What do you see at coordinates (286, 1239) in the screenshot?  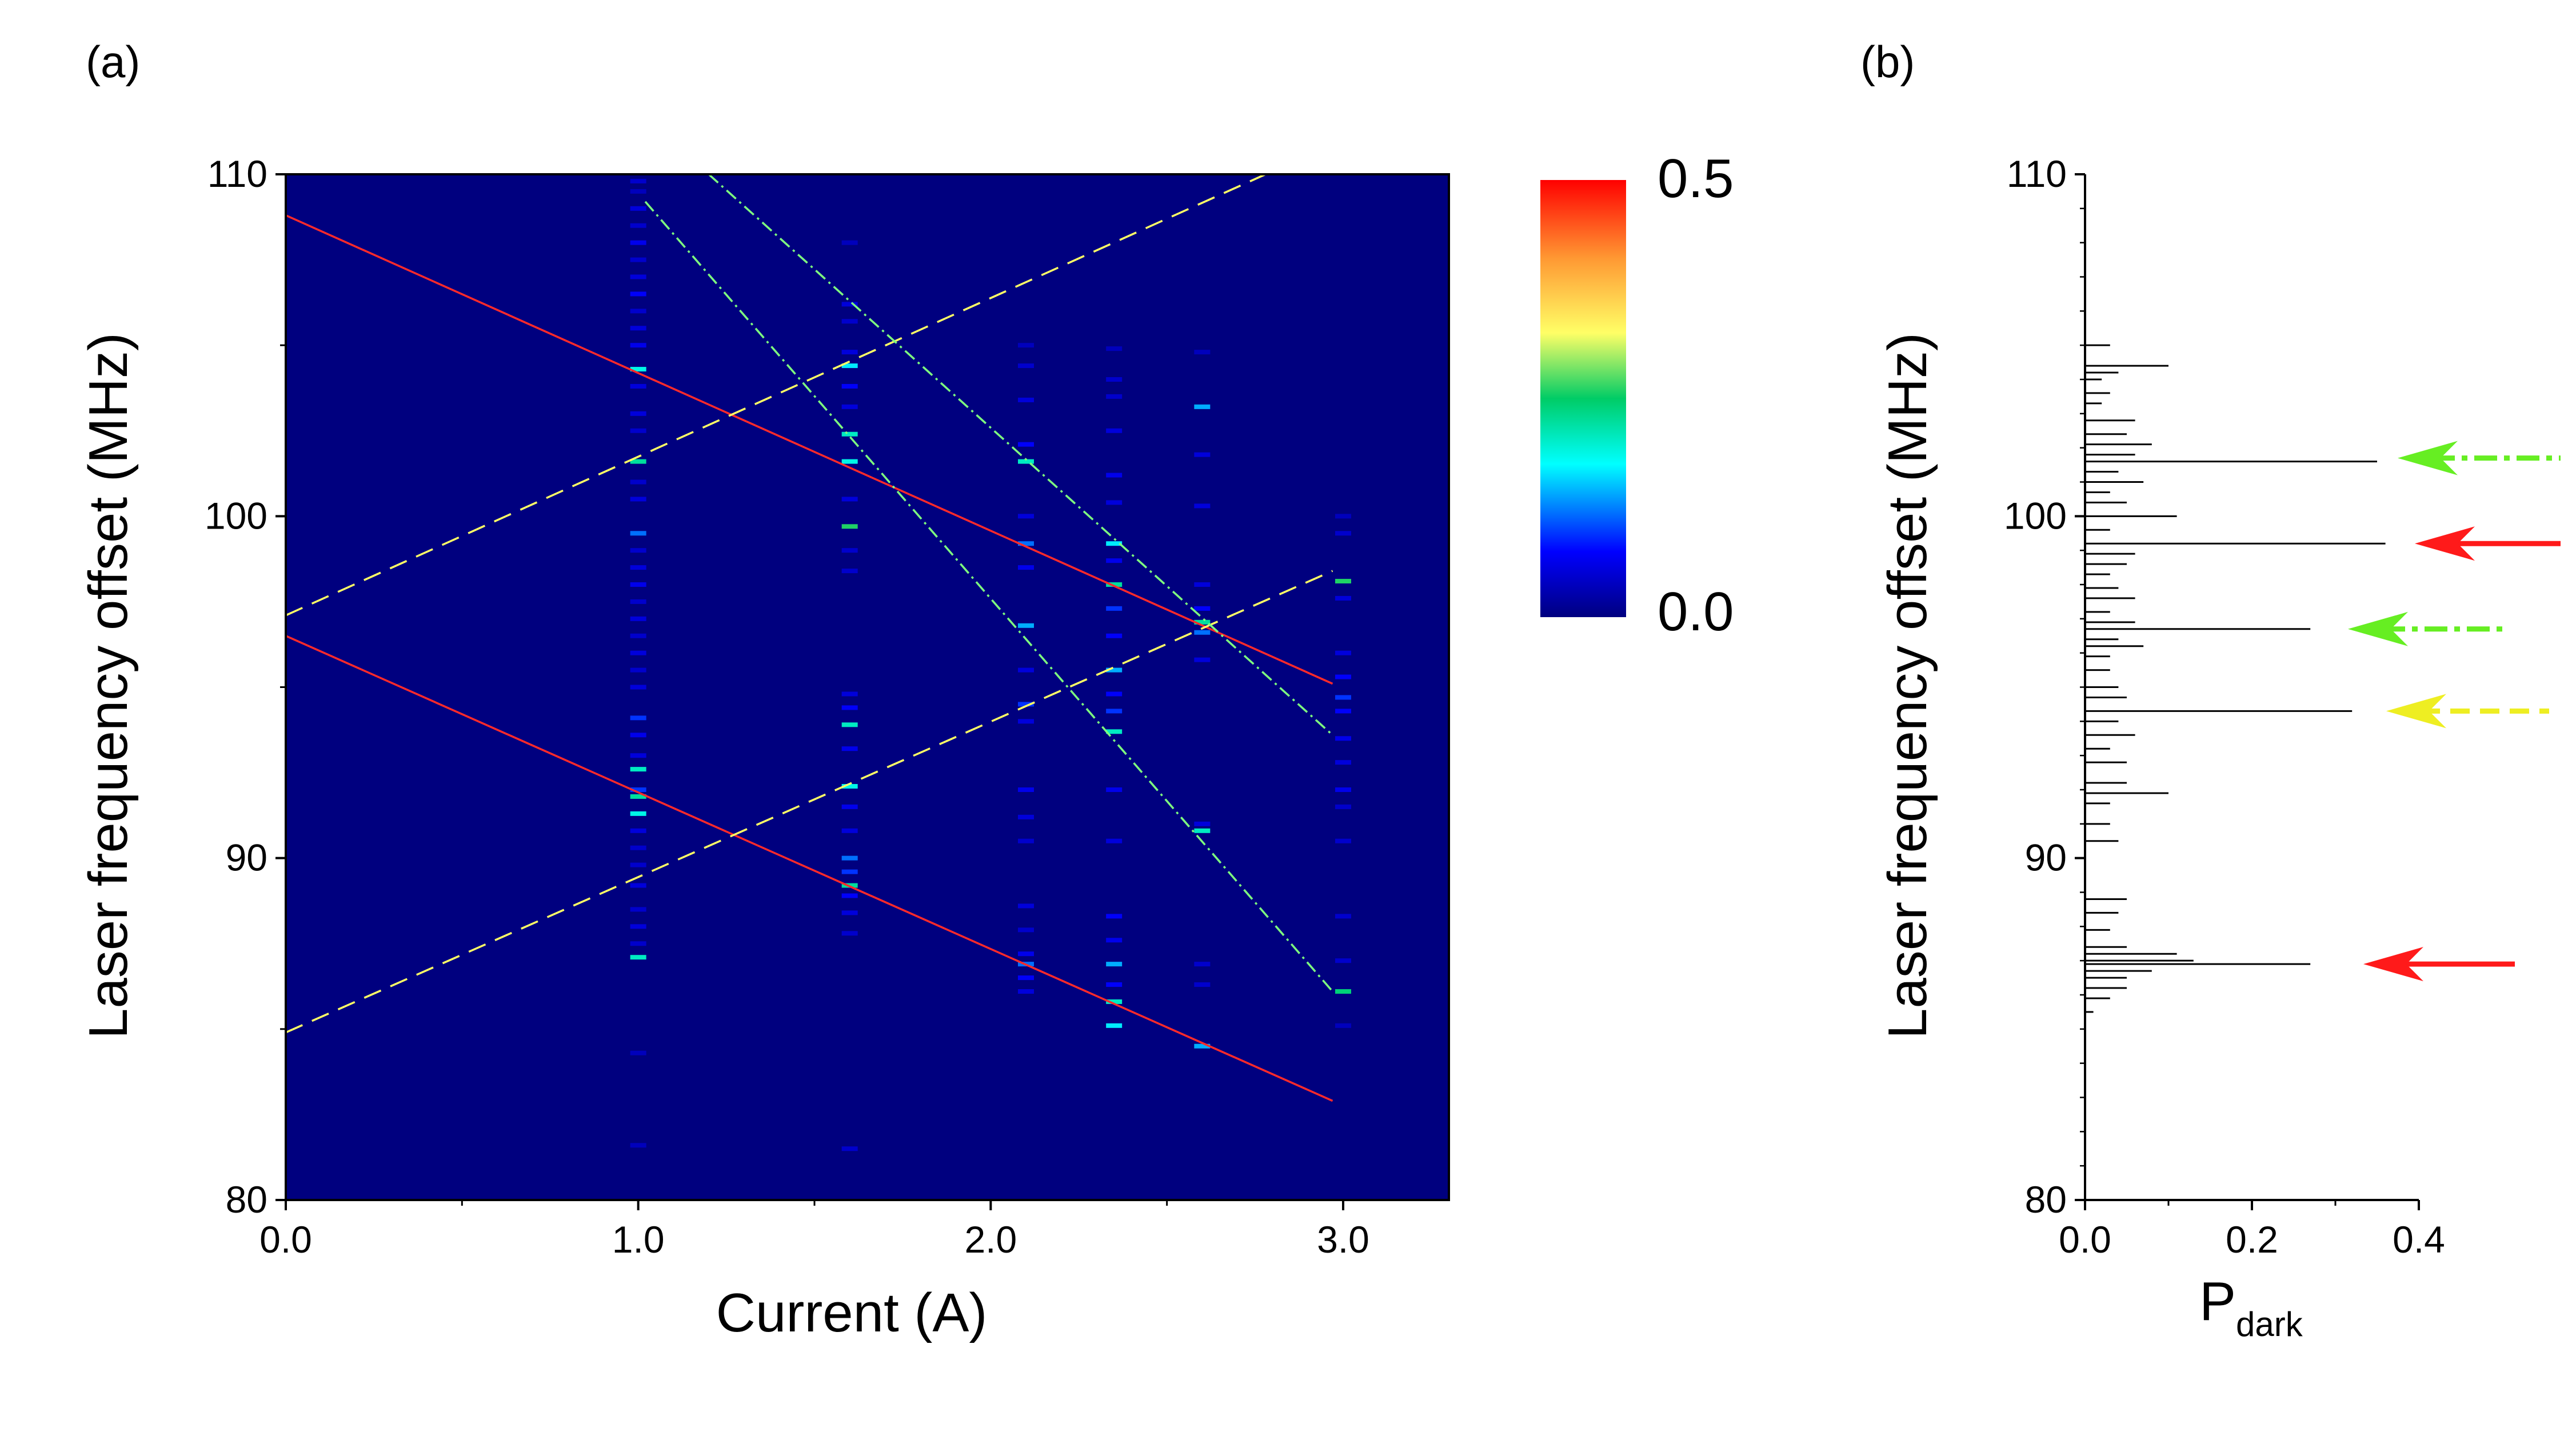 I see `heatmap-x-tick-label-0: 0.0` at bounding box center [286, 1239].